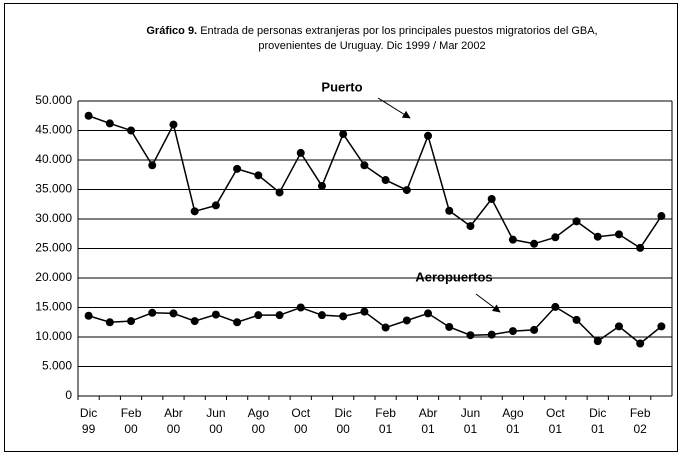  Describe the element at coordinates (53, 218) in the screenshot. I see `y-tick-label: 30.000` at that location.